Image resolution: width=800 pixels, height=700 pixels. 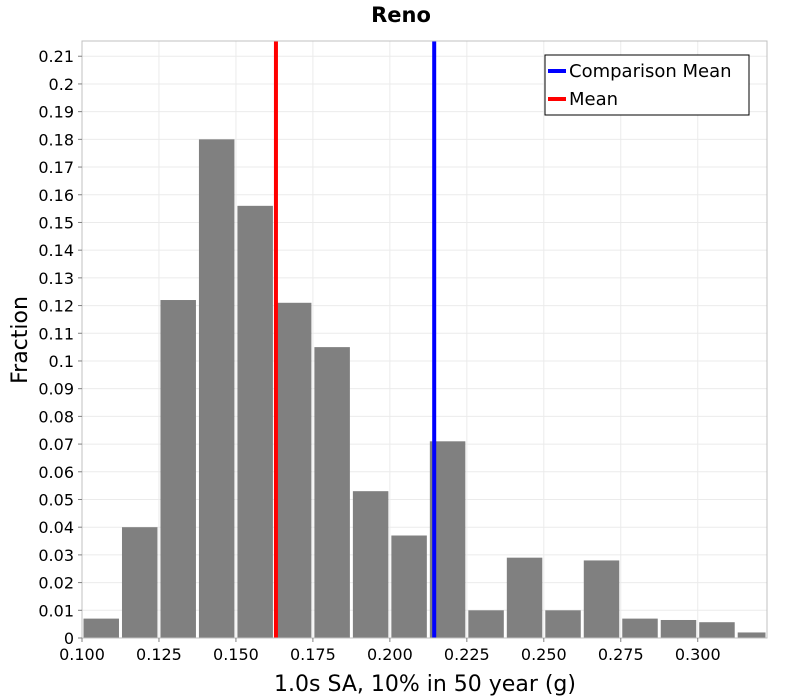 What do you see at coordinates (56, 56) in the screenshot?
I see `y-tick-label: 0.21` at bounding box center [56, 56].